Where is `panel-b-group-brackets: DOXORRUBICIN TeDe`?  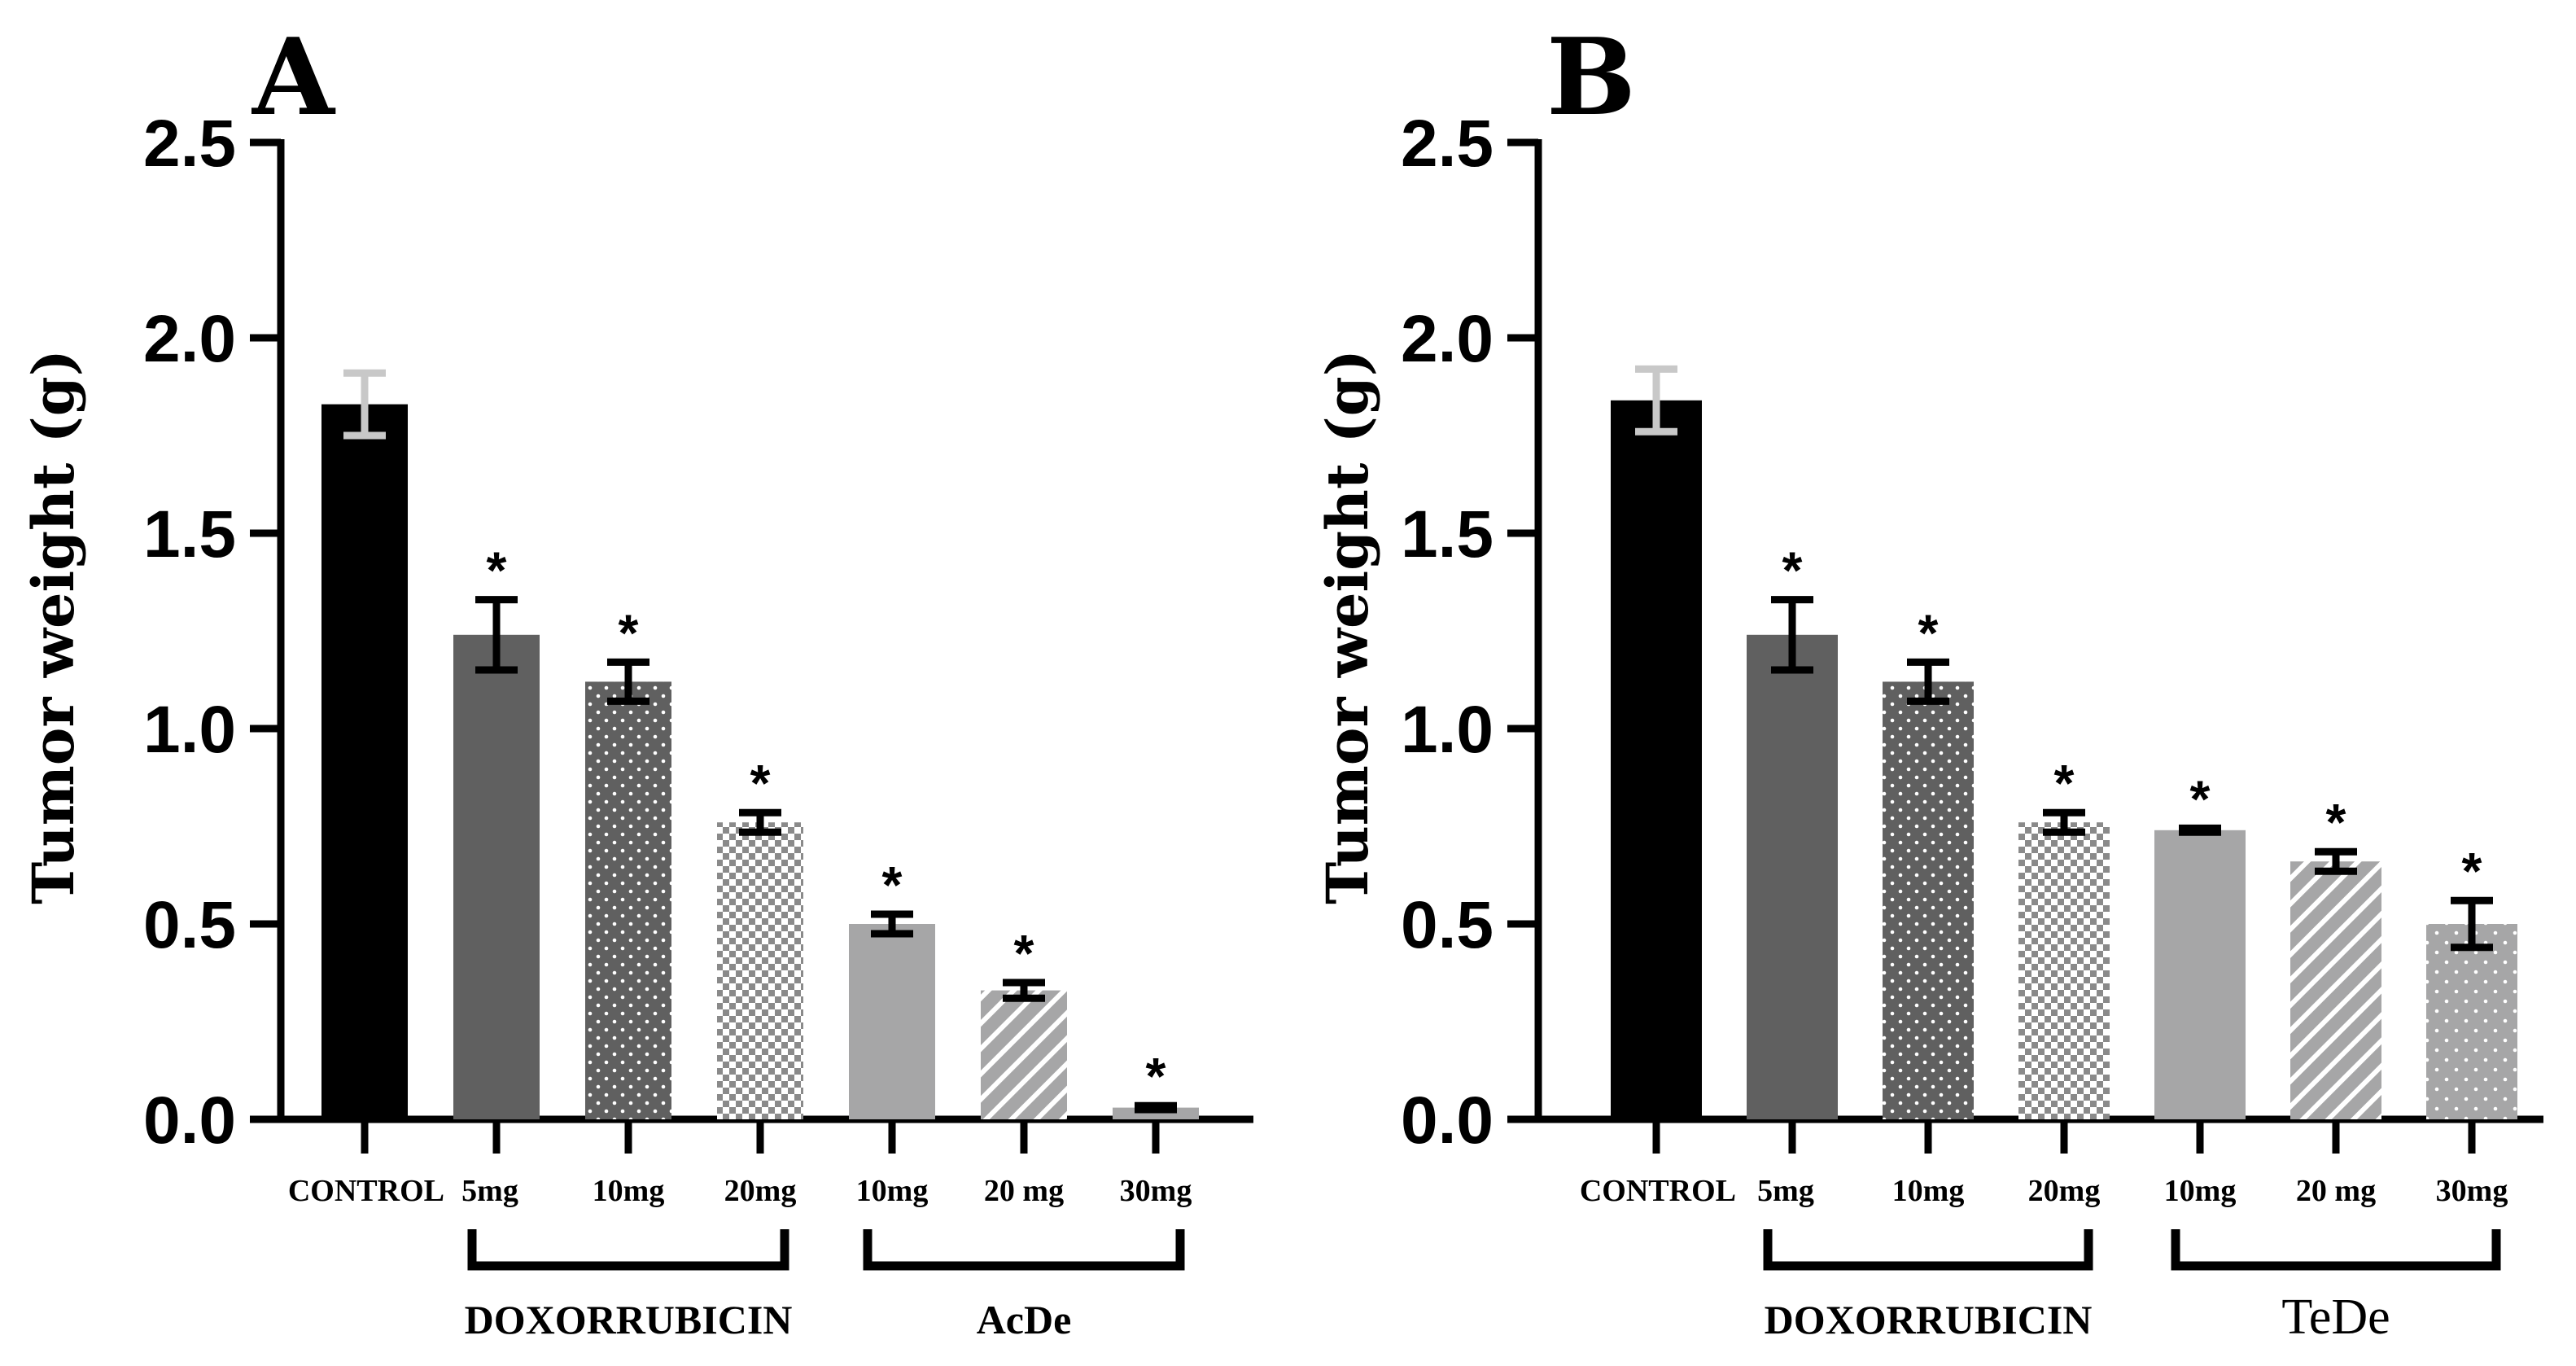 panel-b-group-brackets: DOXORRUBICIN TeDe is located at coordinates (2132, 1287).